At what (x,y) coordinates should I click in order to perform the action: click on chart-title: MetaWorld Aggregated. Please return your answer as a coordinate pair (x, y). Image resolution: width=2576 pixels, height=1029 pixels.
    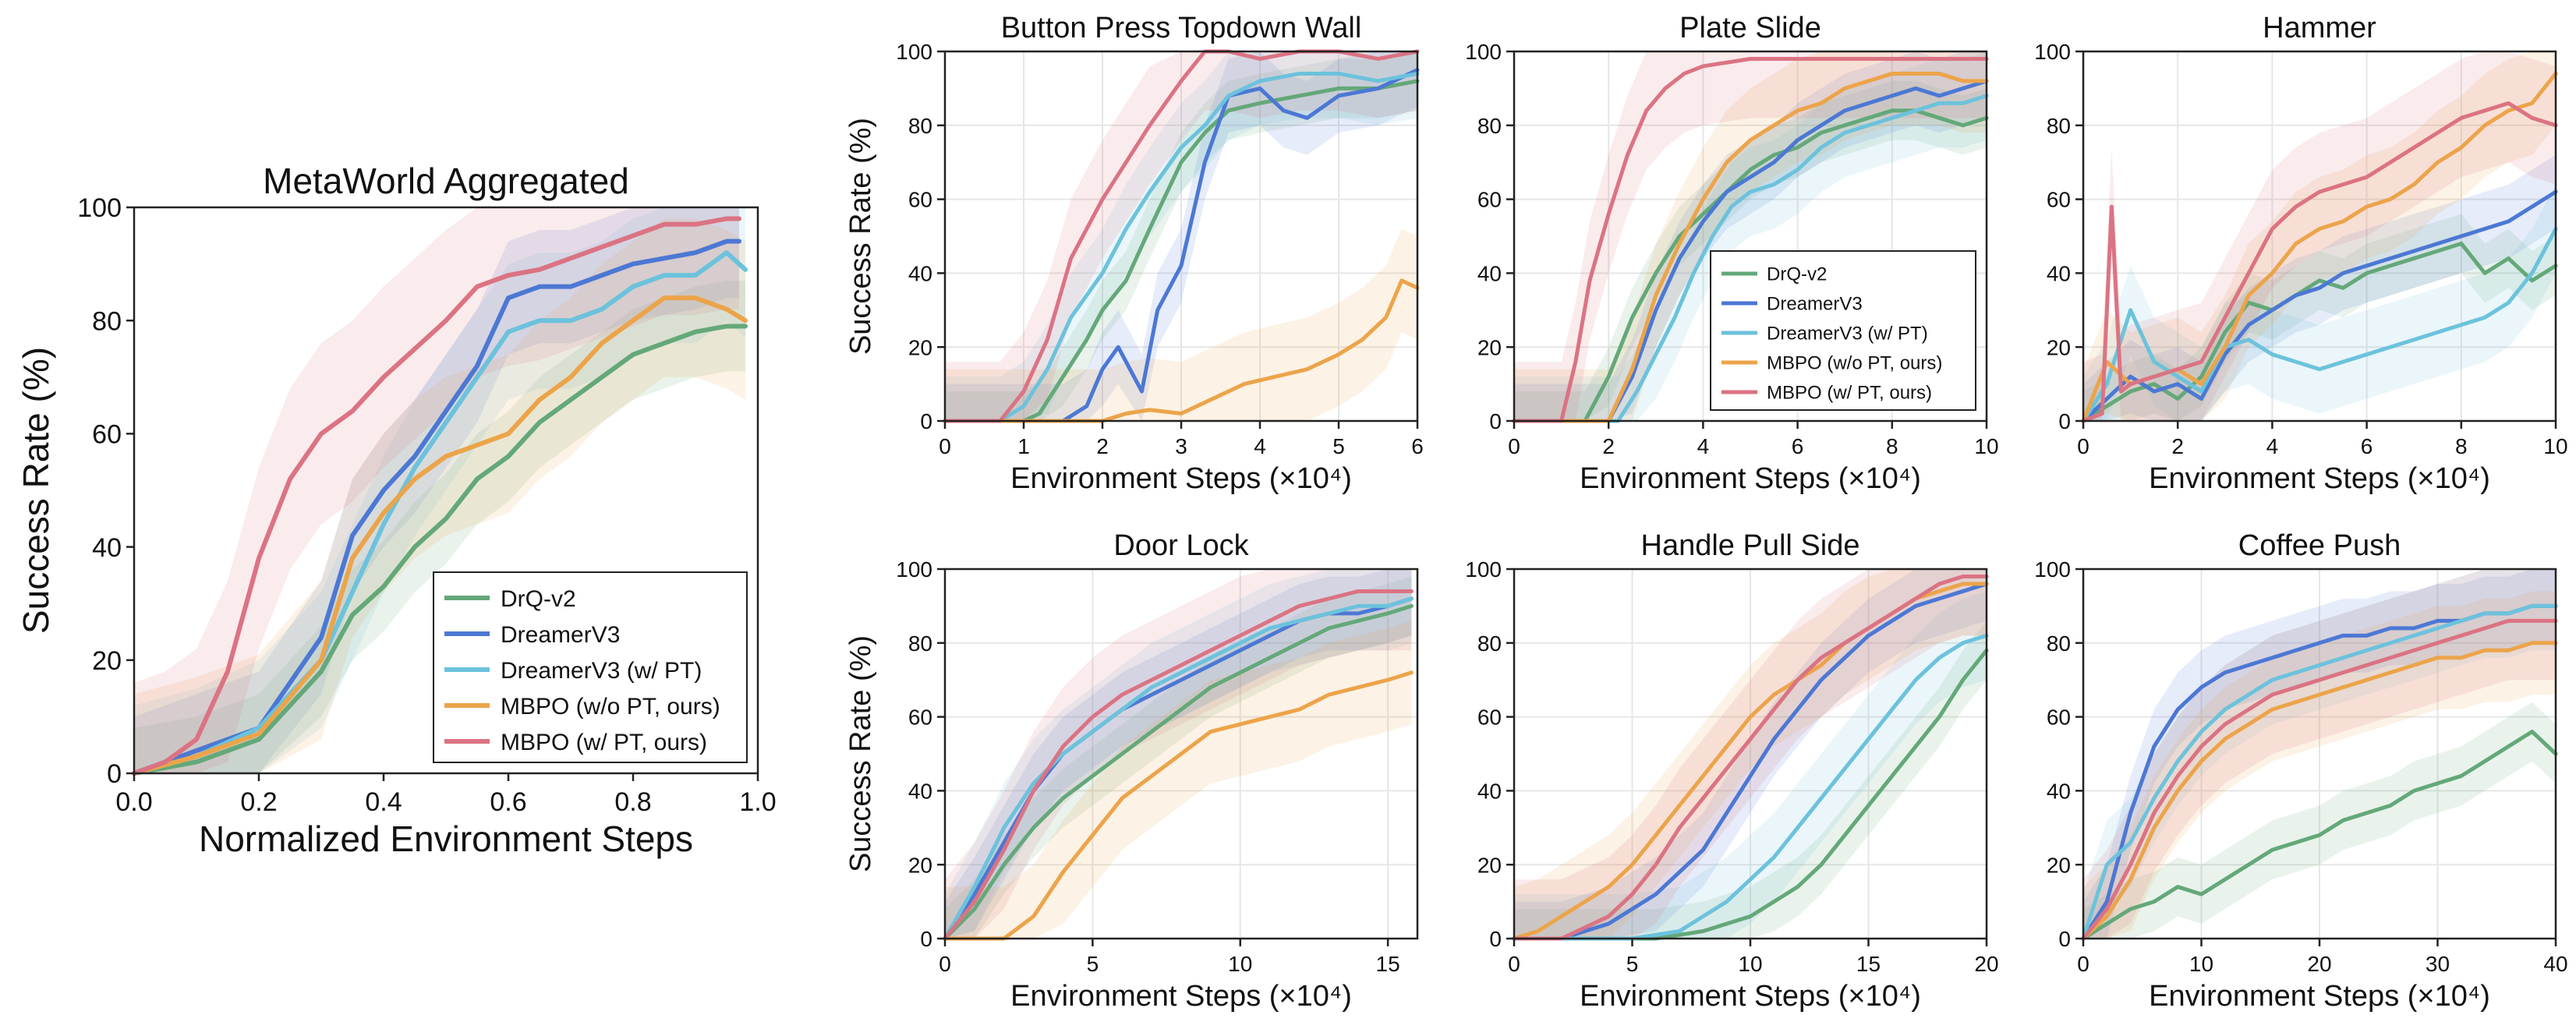
    Looking at the image, I should click on (446, 181).